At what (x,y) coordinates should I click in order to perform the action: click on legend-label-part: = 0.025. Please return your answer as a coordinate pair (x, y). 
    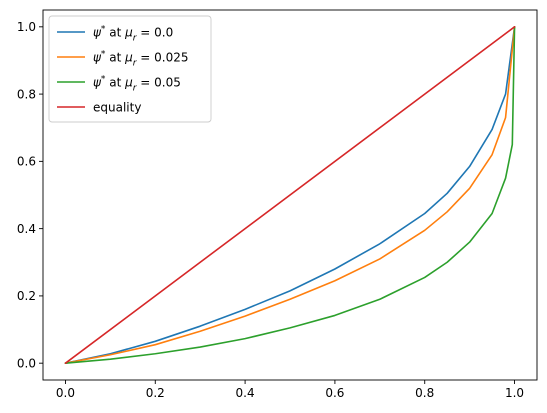
    Looking at the image, I should click on (162, 57).